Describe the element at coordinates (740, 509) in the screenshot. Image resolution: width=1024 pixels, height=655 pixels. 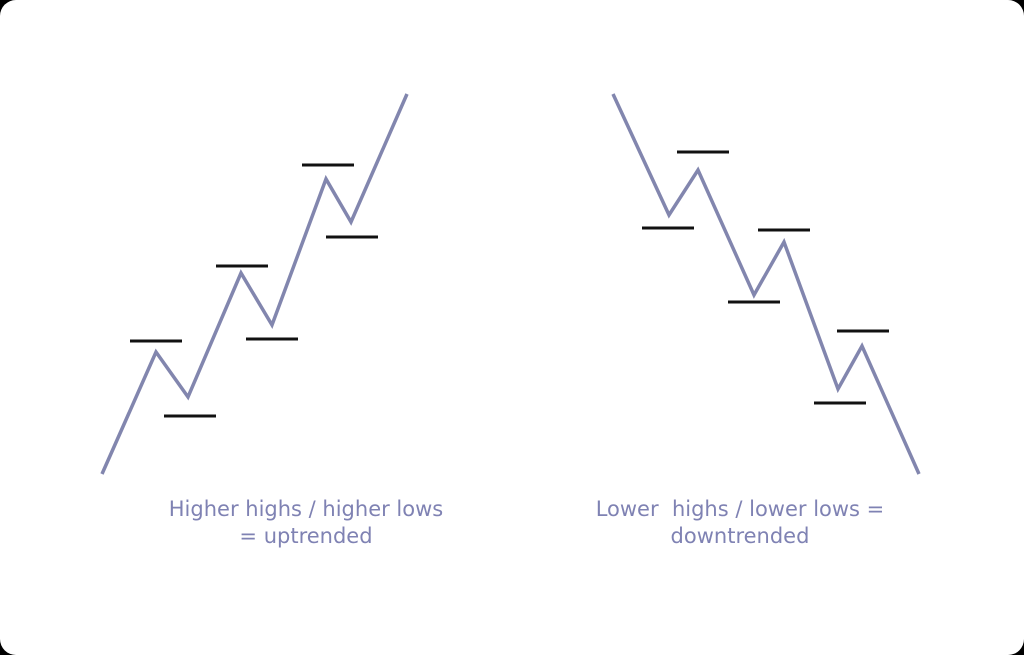
I see `downtrend-caption-line-1: Lower highs / lower lows =` at that location.